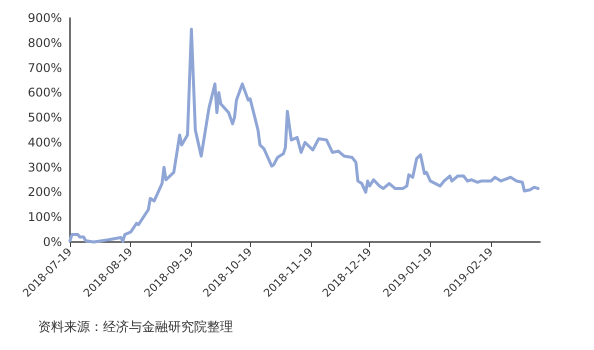 The image size is (594, 350). I want to click on text: 资料来源：经济与金融研究院整理, so click(135, 327).